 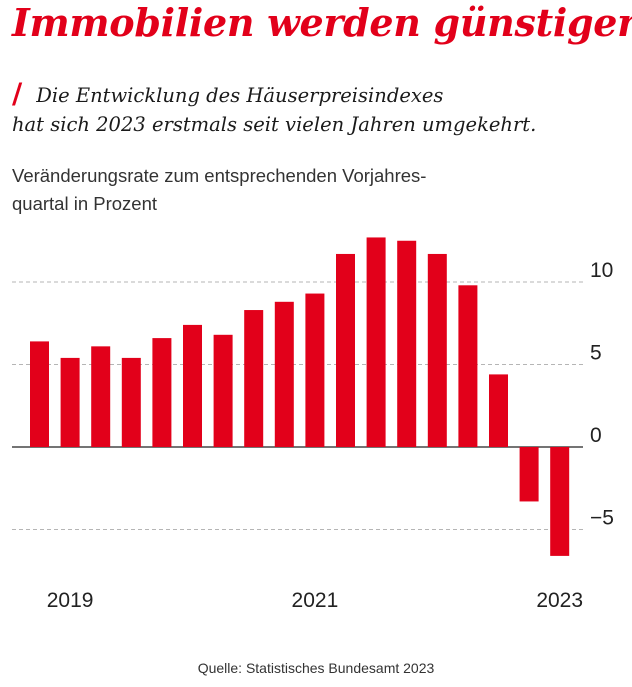 What do you see at coordinates (131, 402) in the screenshot?
I see `bar-2019-q4` at bounding box center [131, 402].